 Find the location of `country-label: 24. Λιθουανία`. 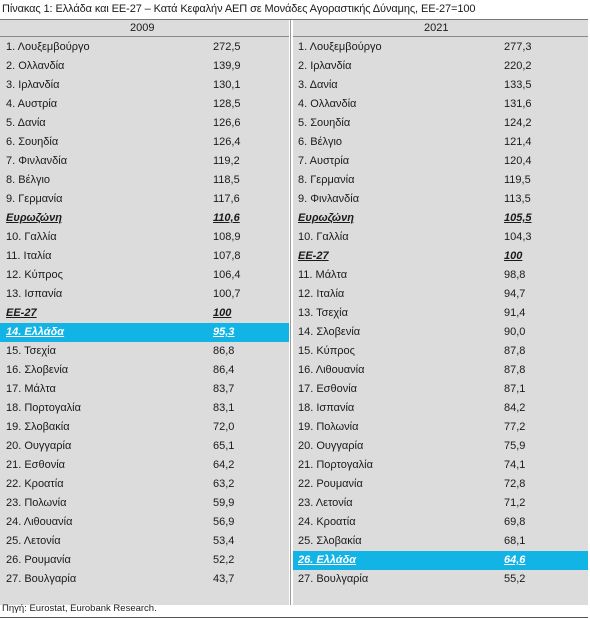

country-label: 24. Λιθουανία is located at coordinates (39, 522).